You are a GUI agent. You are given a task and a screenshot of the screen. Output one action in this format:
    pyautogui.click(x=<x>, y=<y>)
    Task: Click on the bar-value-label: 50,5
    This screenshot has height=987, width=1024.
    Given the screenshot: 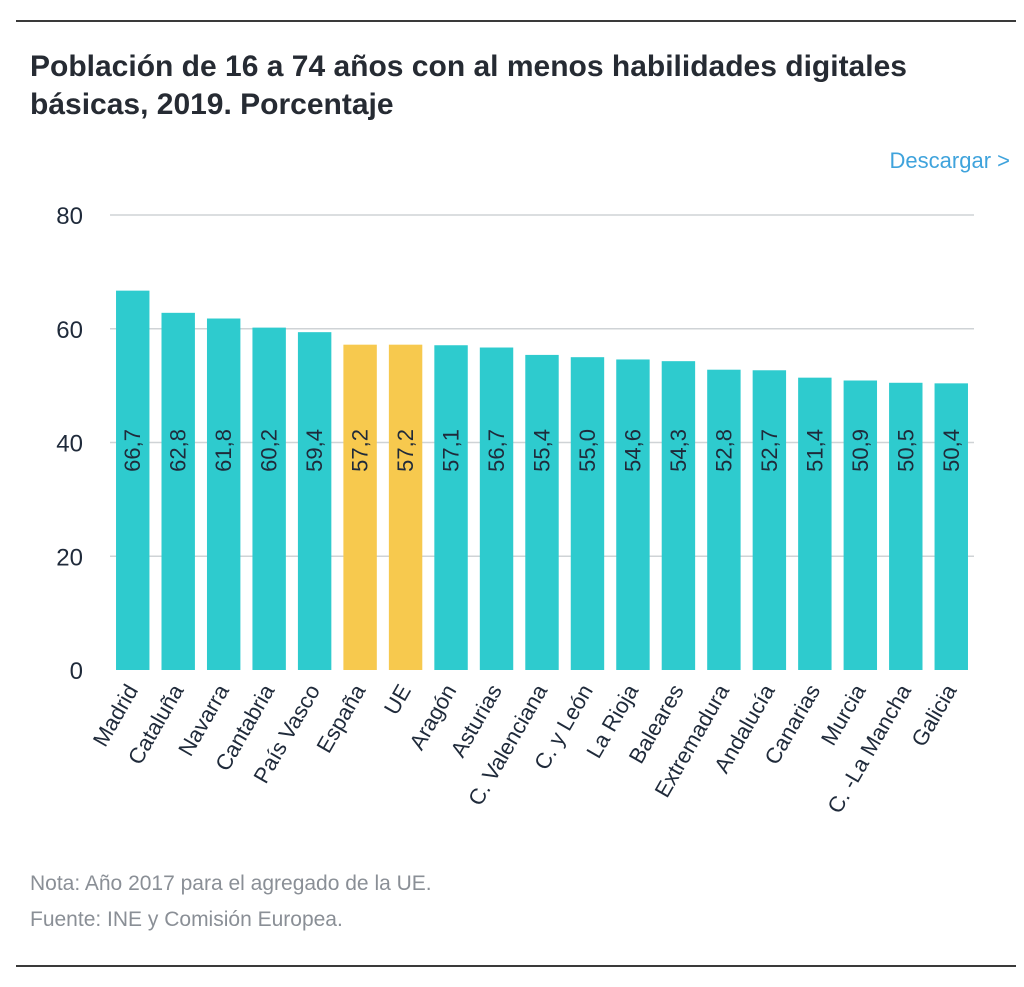 What is the action you would take?
    pyautogui.click(x=905, y=450)
    